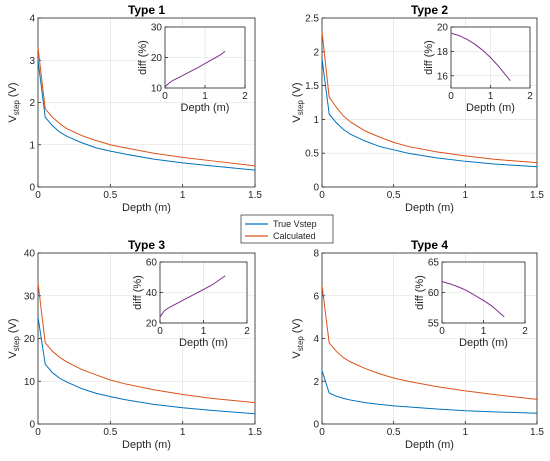 This screenshot has height=461, width=550. I want to click on legend: True Vstep Calculated, so click(287, 229).